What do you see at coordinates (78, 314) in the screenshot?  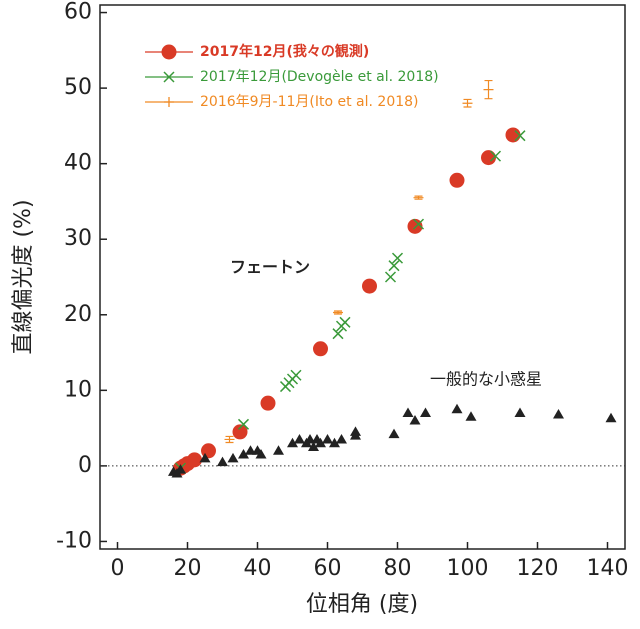 I see `y-tick-label: 20` at bounding box center [78, 314].